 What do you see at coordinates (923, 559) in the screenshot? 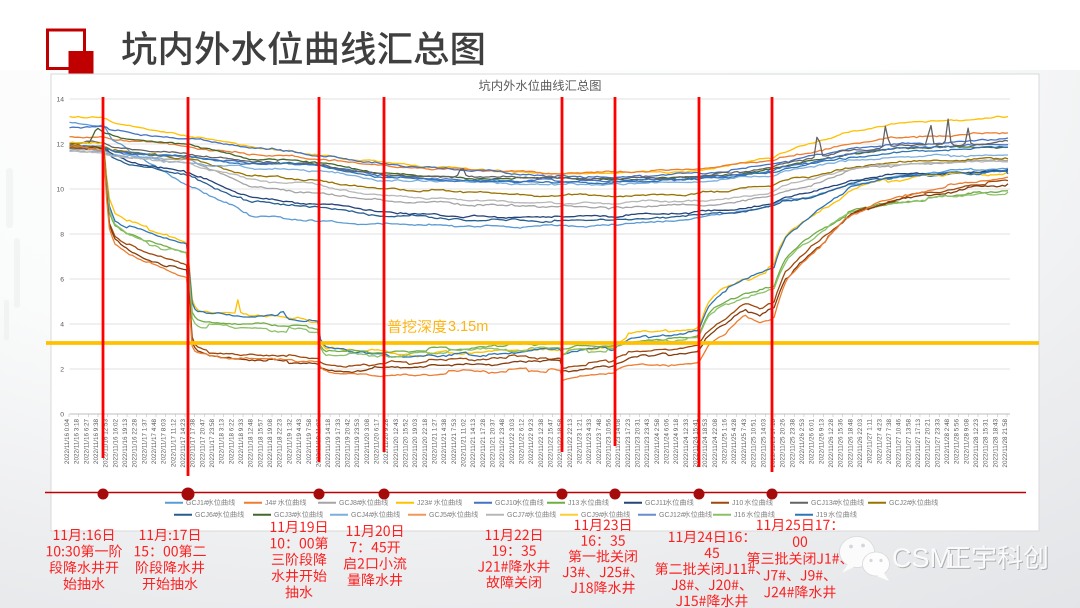
I see `svg-text: CSM` at bounding box center [923, 559].